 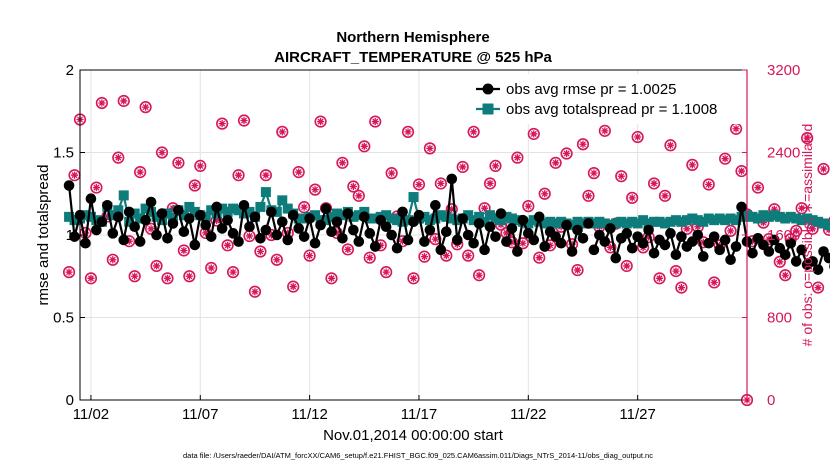 I want to click on x-tick-label: 11/27, so click(x=637, y=414).